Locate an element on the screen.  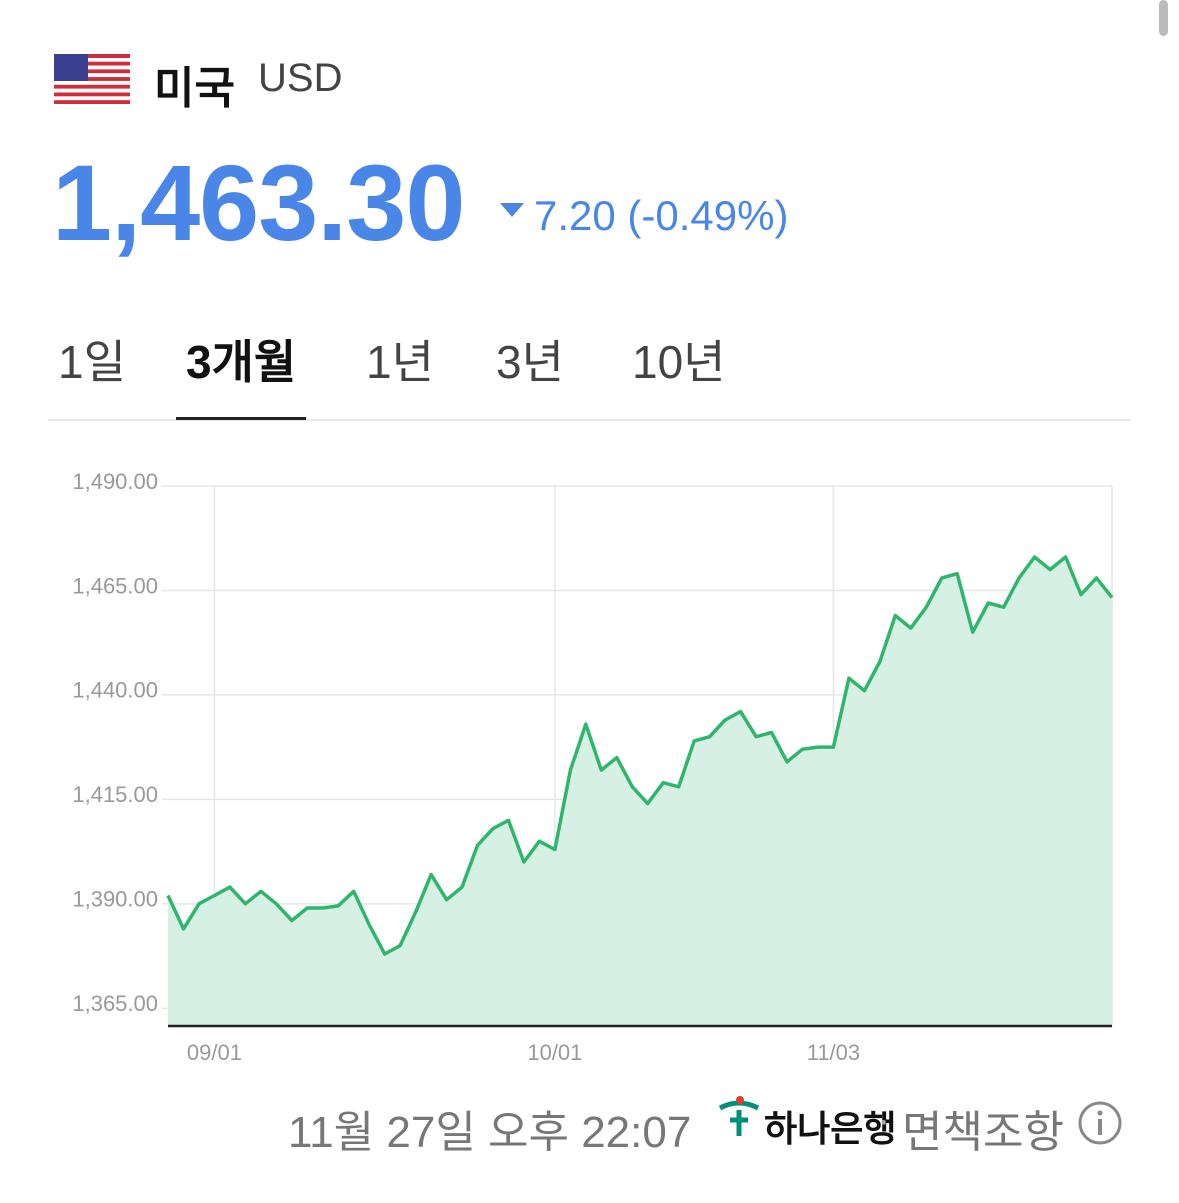
tab-underline is located at coordinates (241, 418).